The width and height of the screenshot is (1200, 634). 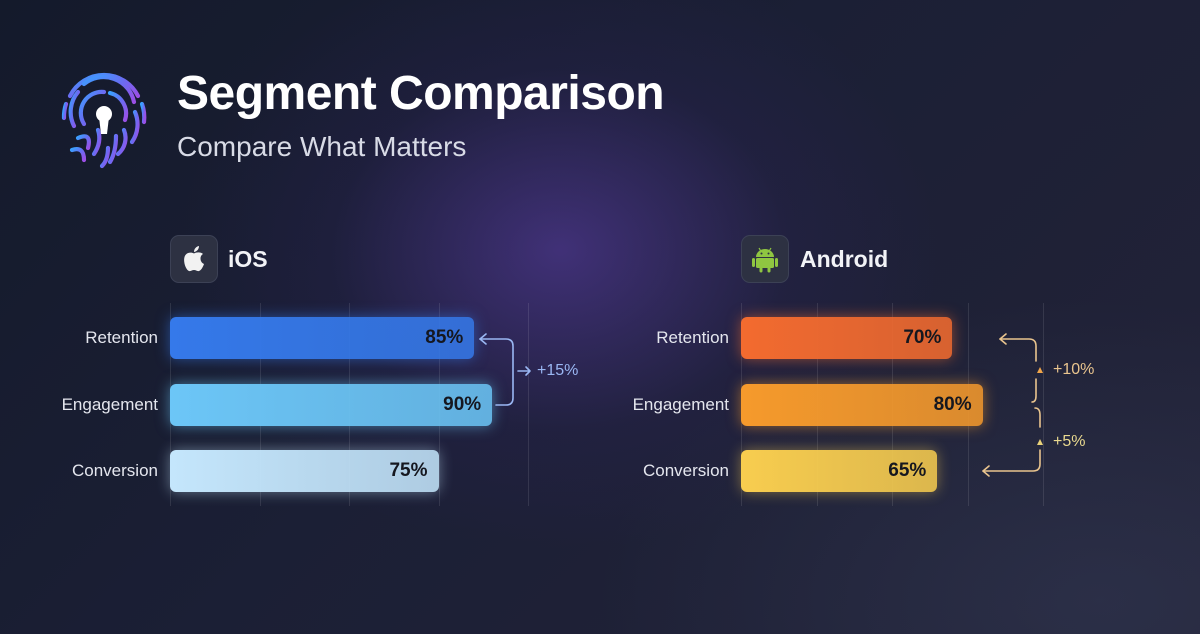 What do you see at coordinates (1018, 370) in the screenshot?
I see `android-retention-bracket` at bounding box center [1018, 370].